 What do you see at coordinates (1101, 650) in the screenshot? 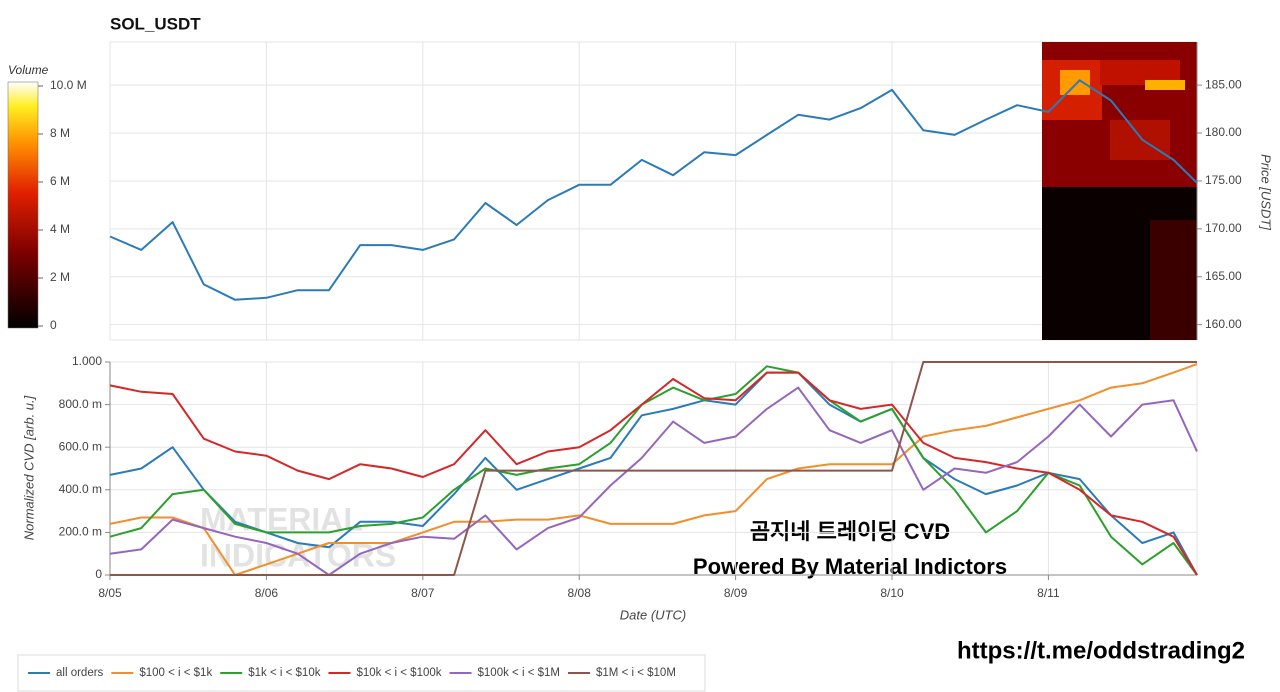
I see `annotation: https://t.me/oddstrading2` at bounding box center [1101, 650].